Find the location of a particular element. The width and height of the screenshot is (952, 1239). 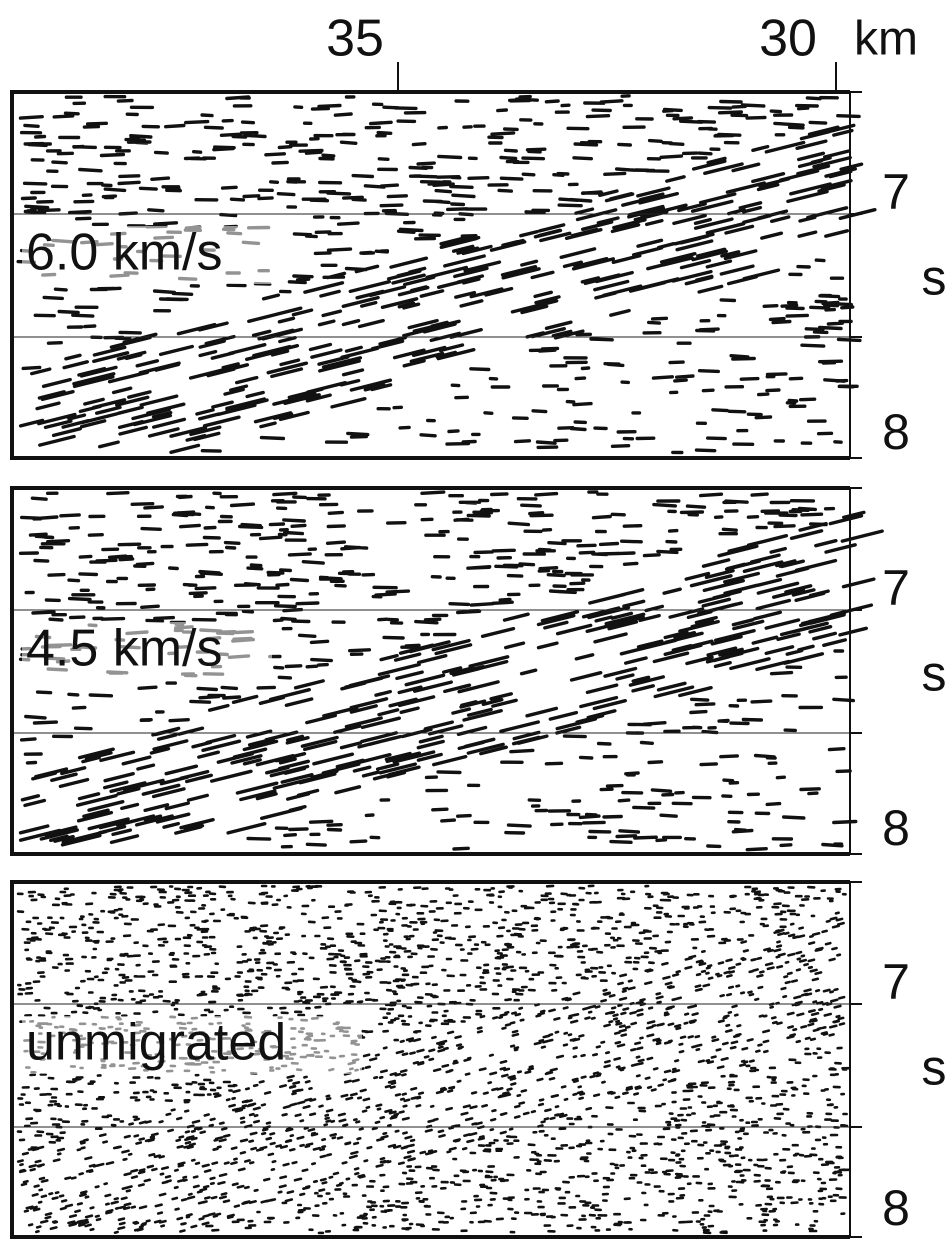

panel-label: unmigrated is located at coordinates (156, 1043).